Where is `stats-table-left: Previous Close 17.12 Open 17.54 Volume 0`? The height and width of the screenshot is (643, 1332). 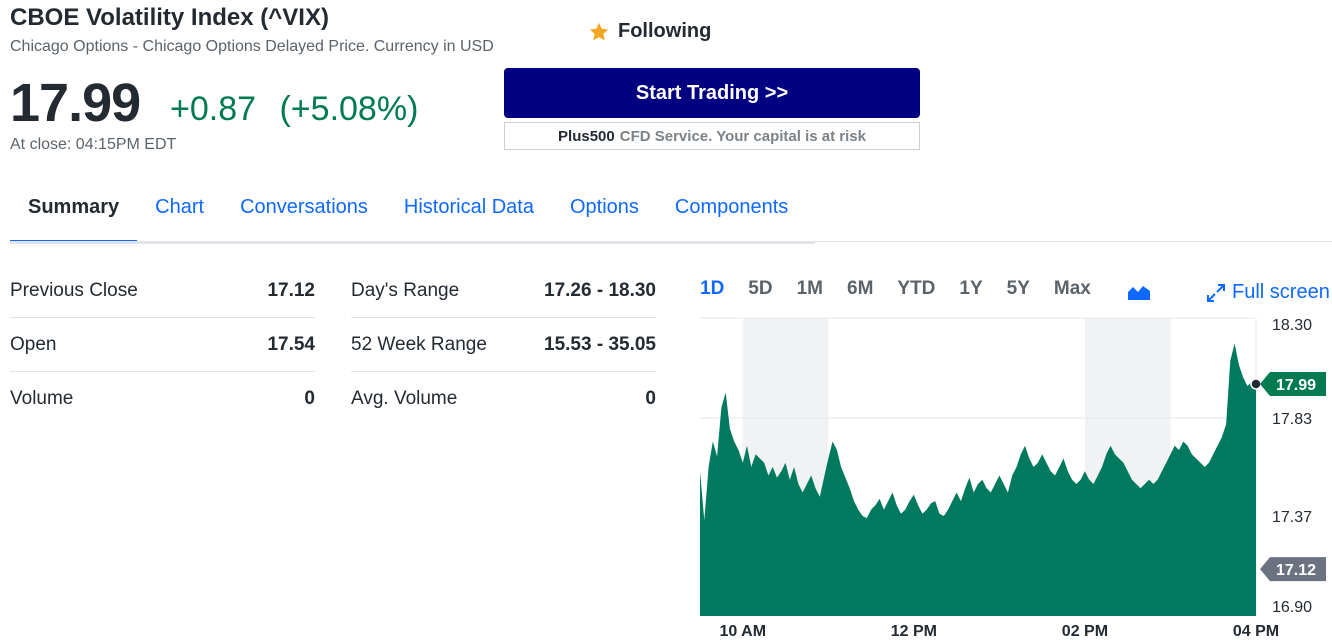 stats-table-left: Previous Close 17.12 Open 17.54 Volume 0 is located at coordinates (162, 344).